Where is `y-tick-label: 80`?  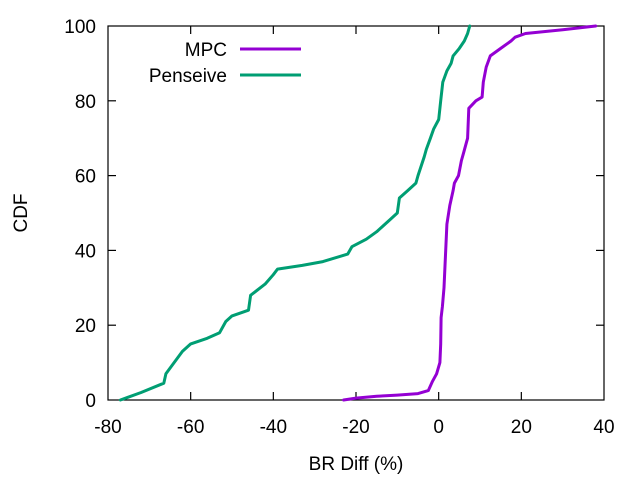 y-tick-label: 80 is located at coordinates (85, 102).